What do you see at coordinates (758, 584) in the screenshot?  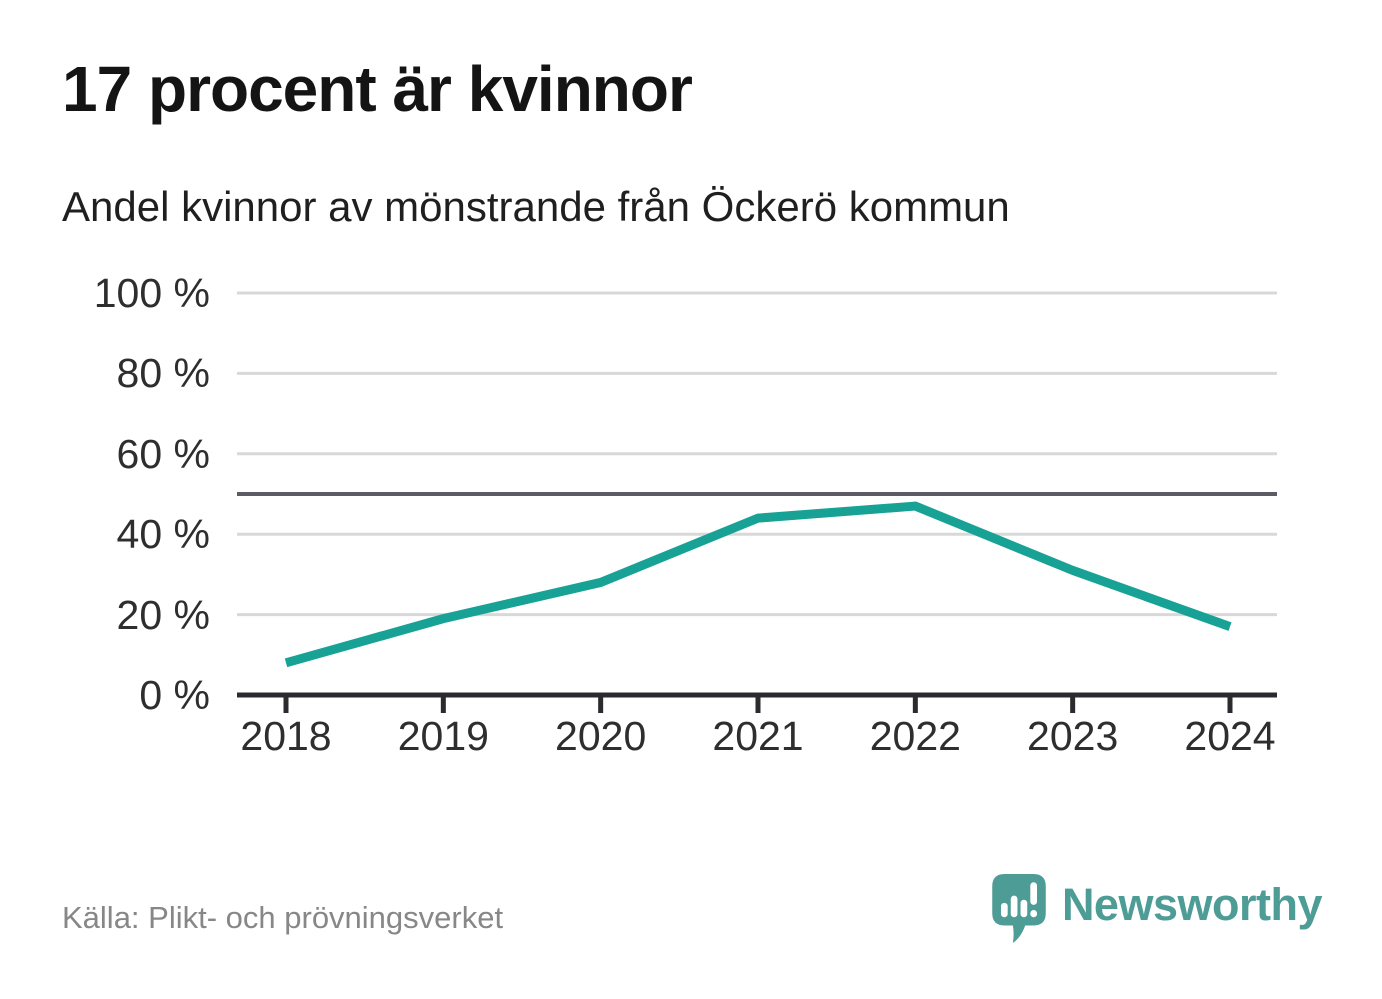 I see `data-line` at bounding box center [758, 584].